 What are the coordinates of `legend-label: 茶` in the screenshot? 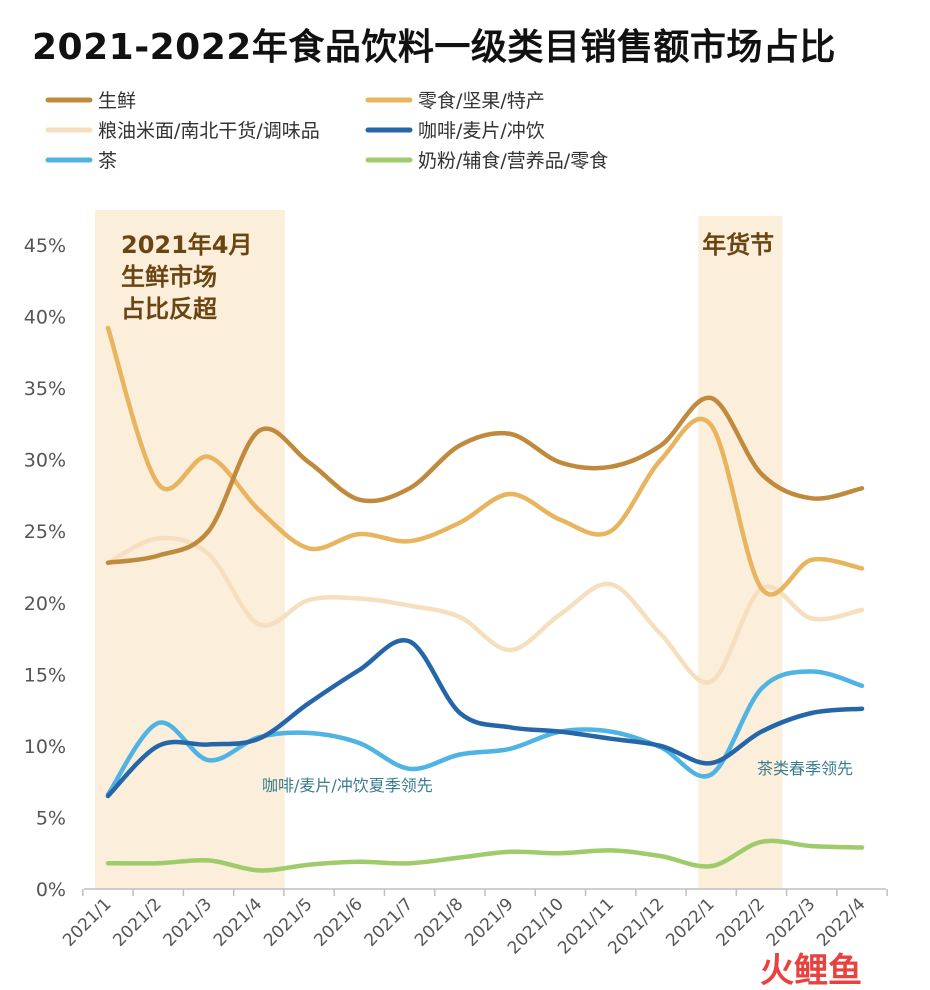 It's located at (107, 161).